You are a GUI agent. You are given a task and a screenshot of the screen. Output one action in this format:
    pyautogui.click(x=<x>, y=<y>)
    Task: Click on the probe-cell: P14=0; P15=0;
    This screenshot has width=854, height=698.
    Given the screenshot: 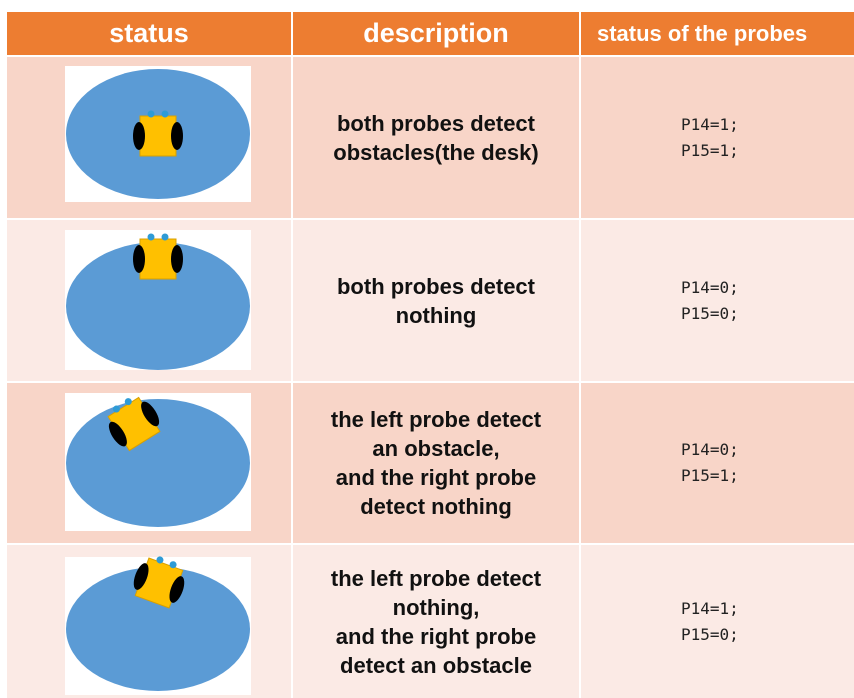 What is the action you would take?
    pyautogui.click(x=717, y=300)
    